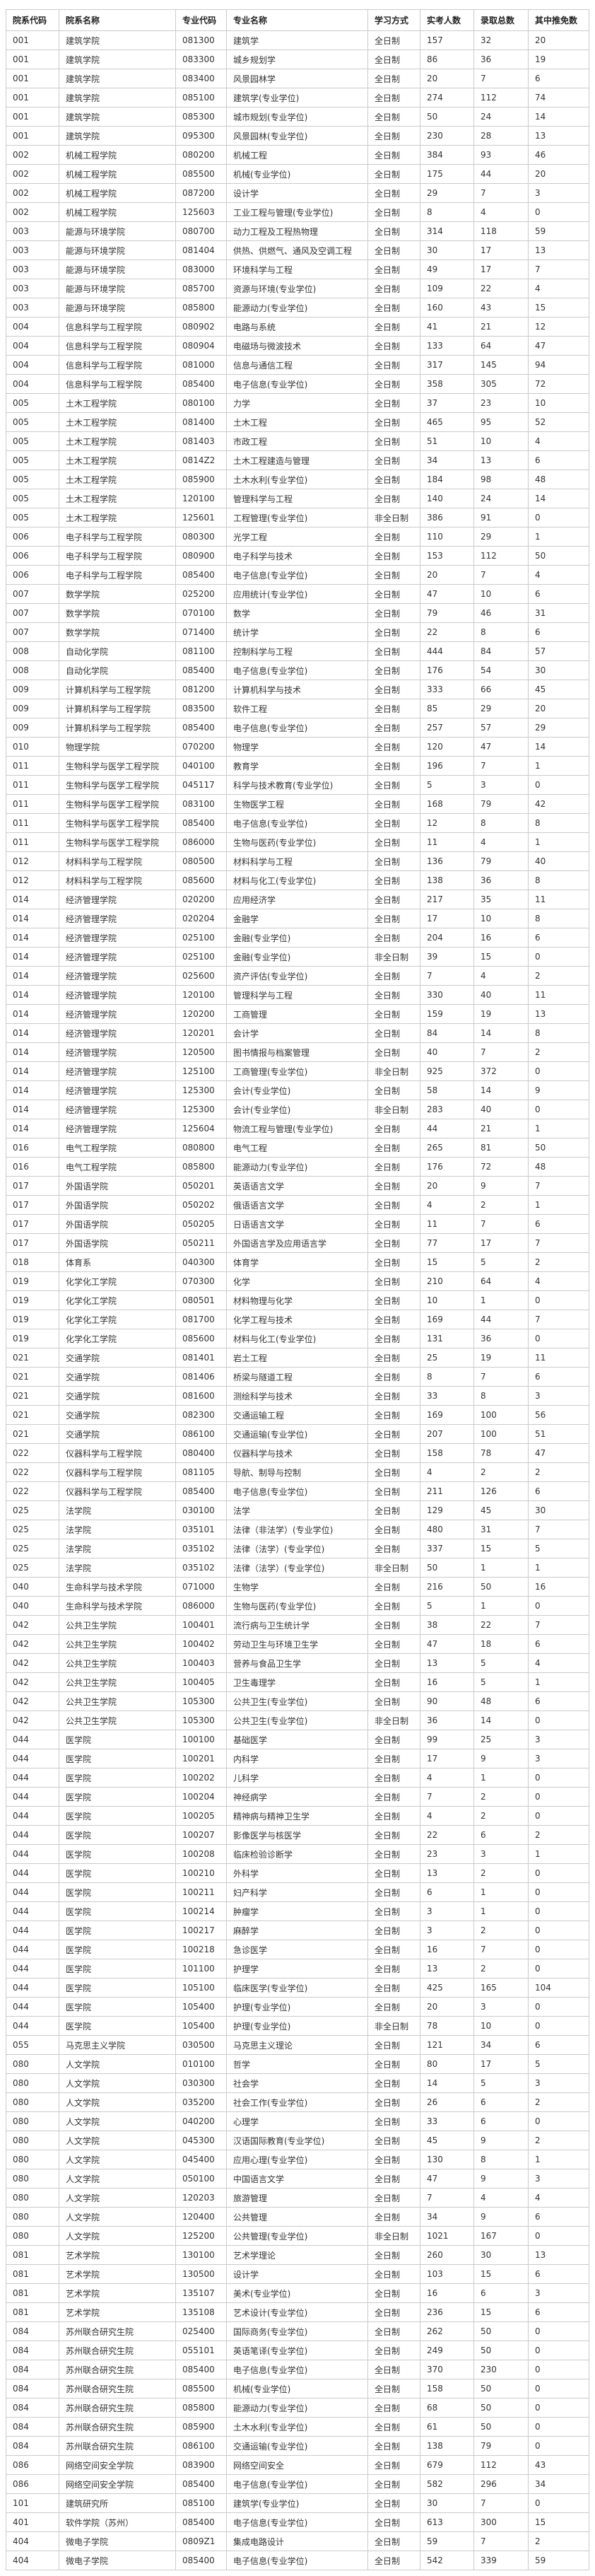  I want to click on cell: 电磁场与微波技术, so click(297, 346).